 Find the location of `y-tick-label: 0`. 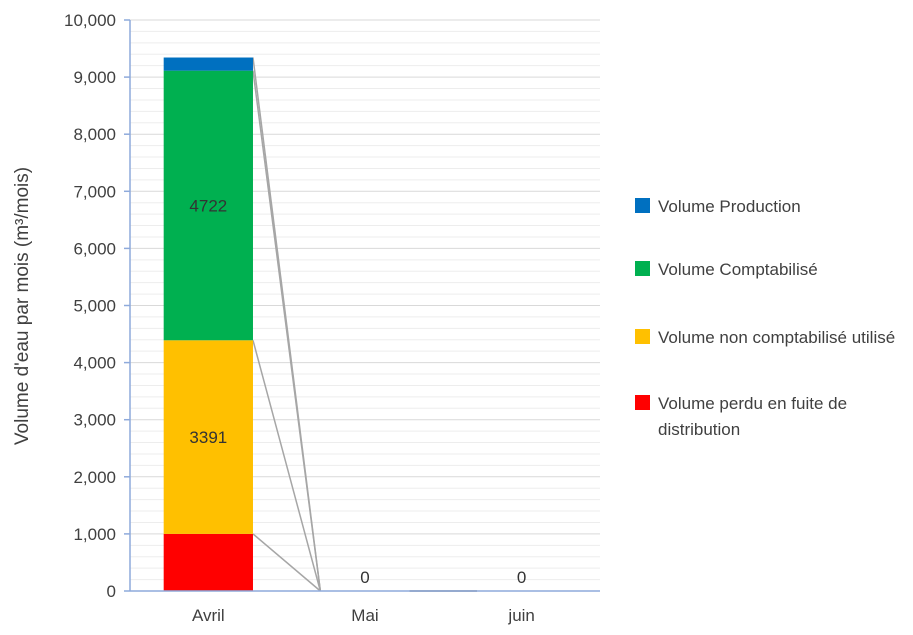

y-tick-label: 0 is located at coordinates (111, 591).